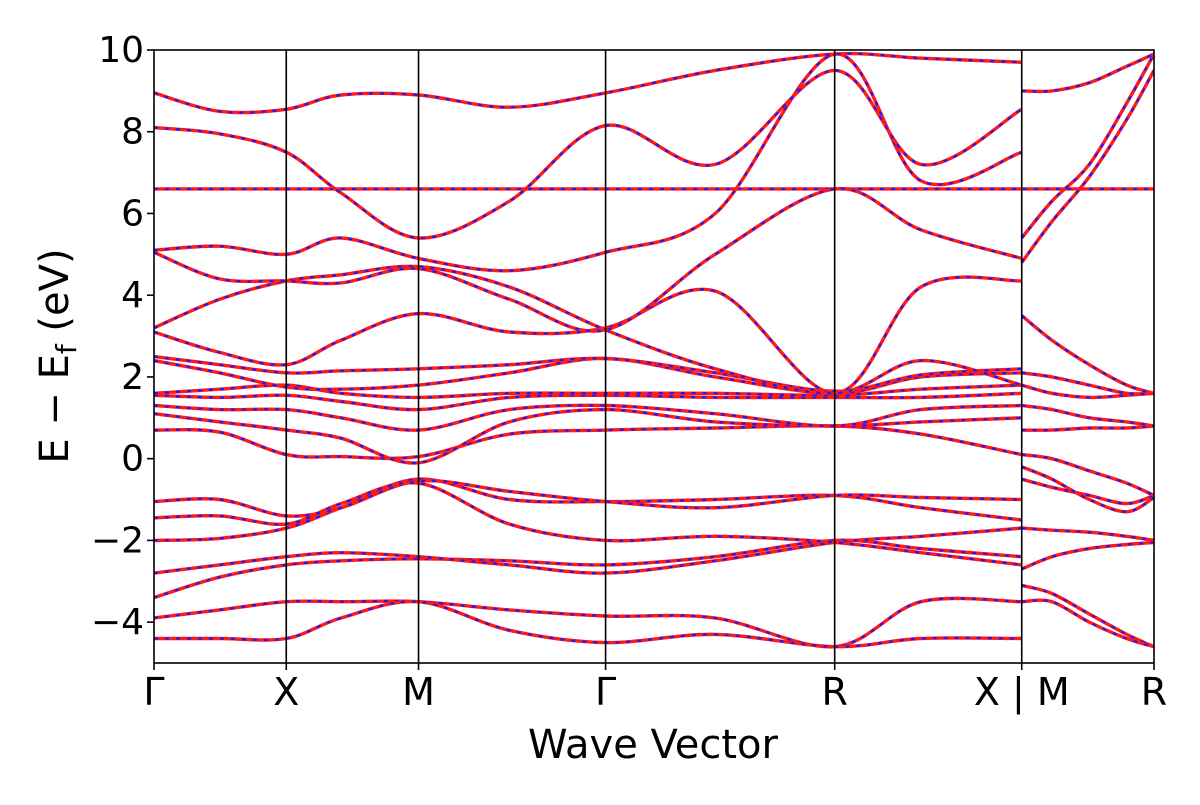 The height and width of the screenshot is (805, 1200). I want to click on y-tick-label: 10, so click(121, 50).